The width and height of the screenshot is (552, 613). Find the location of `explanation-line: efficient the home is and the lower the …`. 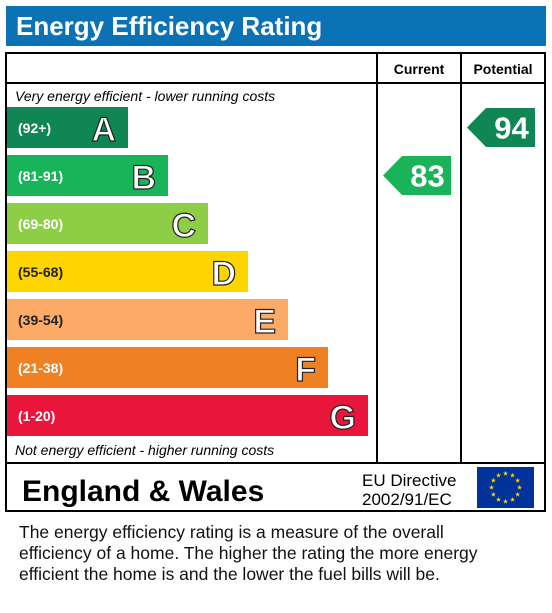

explanation-line: efficient the home is and the lower the … is located at coordinates (229, 574).